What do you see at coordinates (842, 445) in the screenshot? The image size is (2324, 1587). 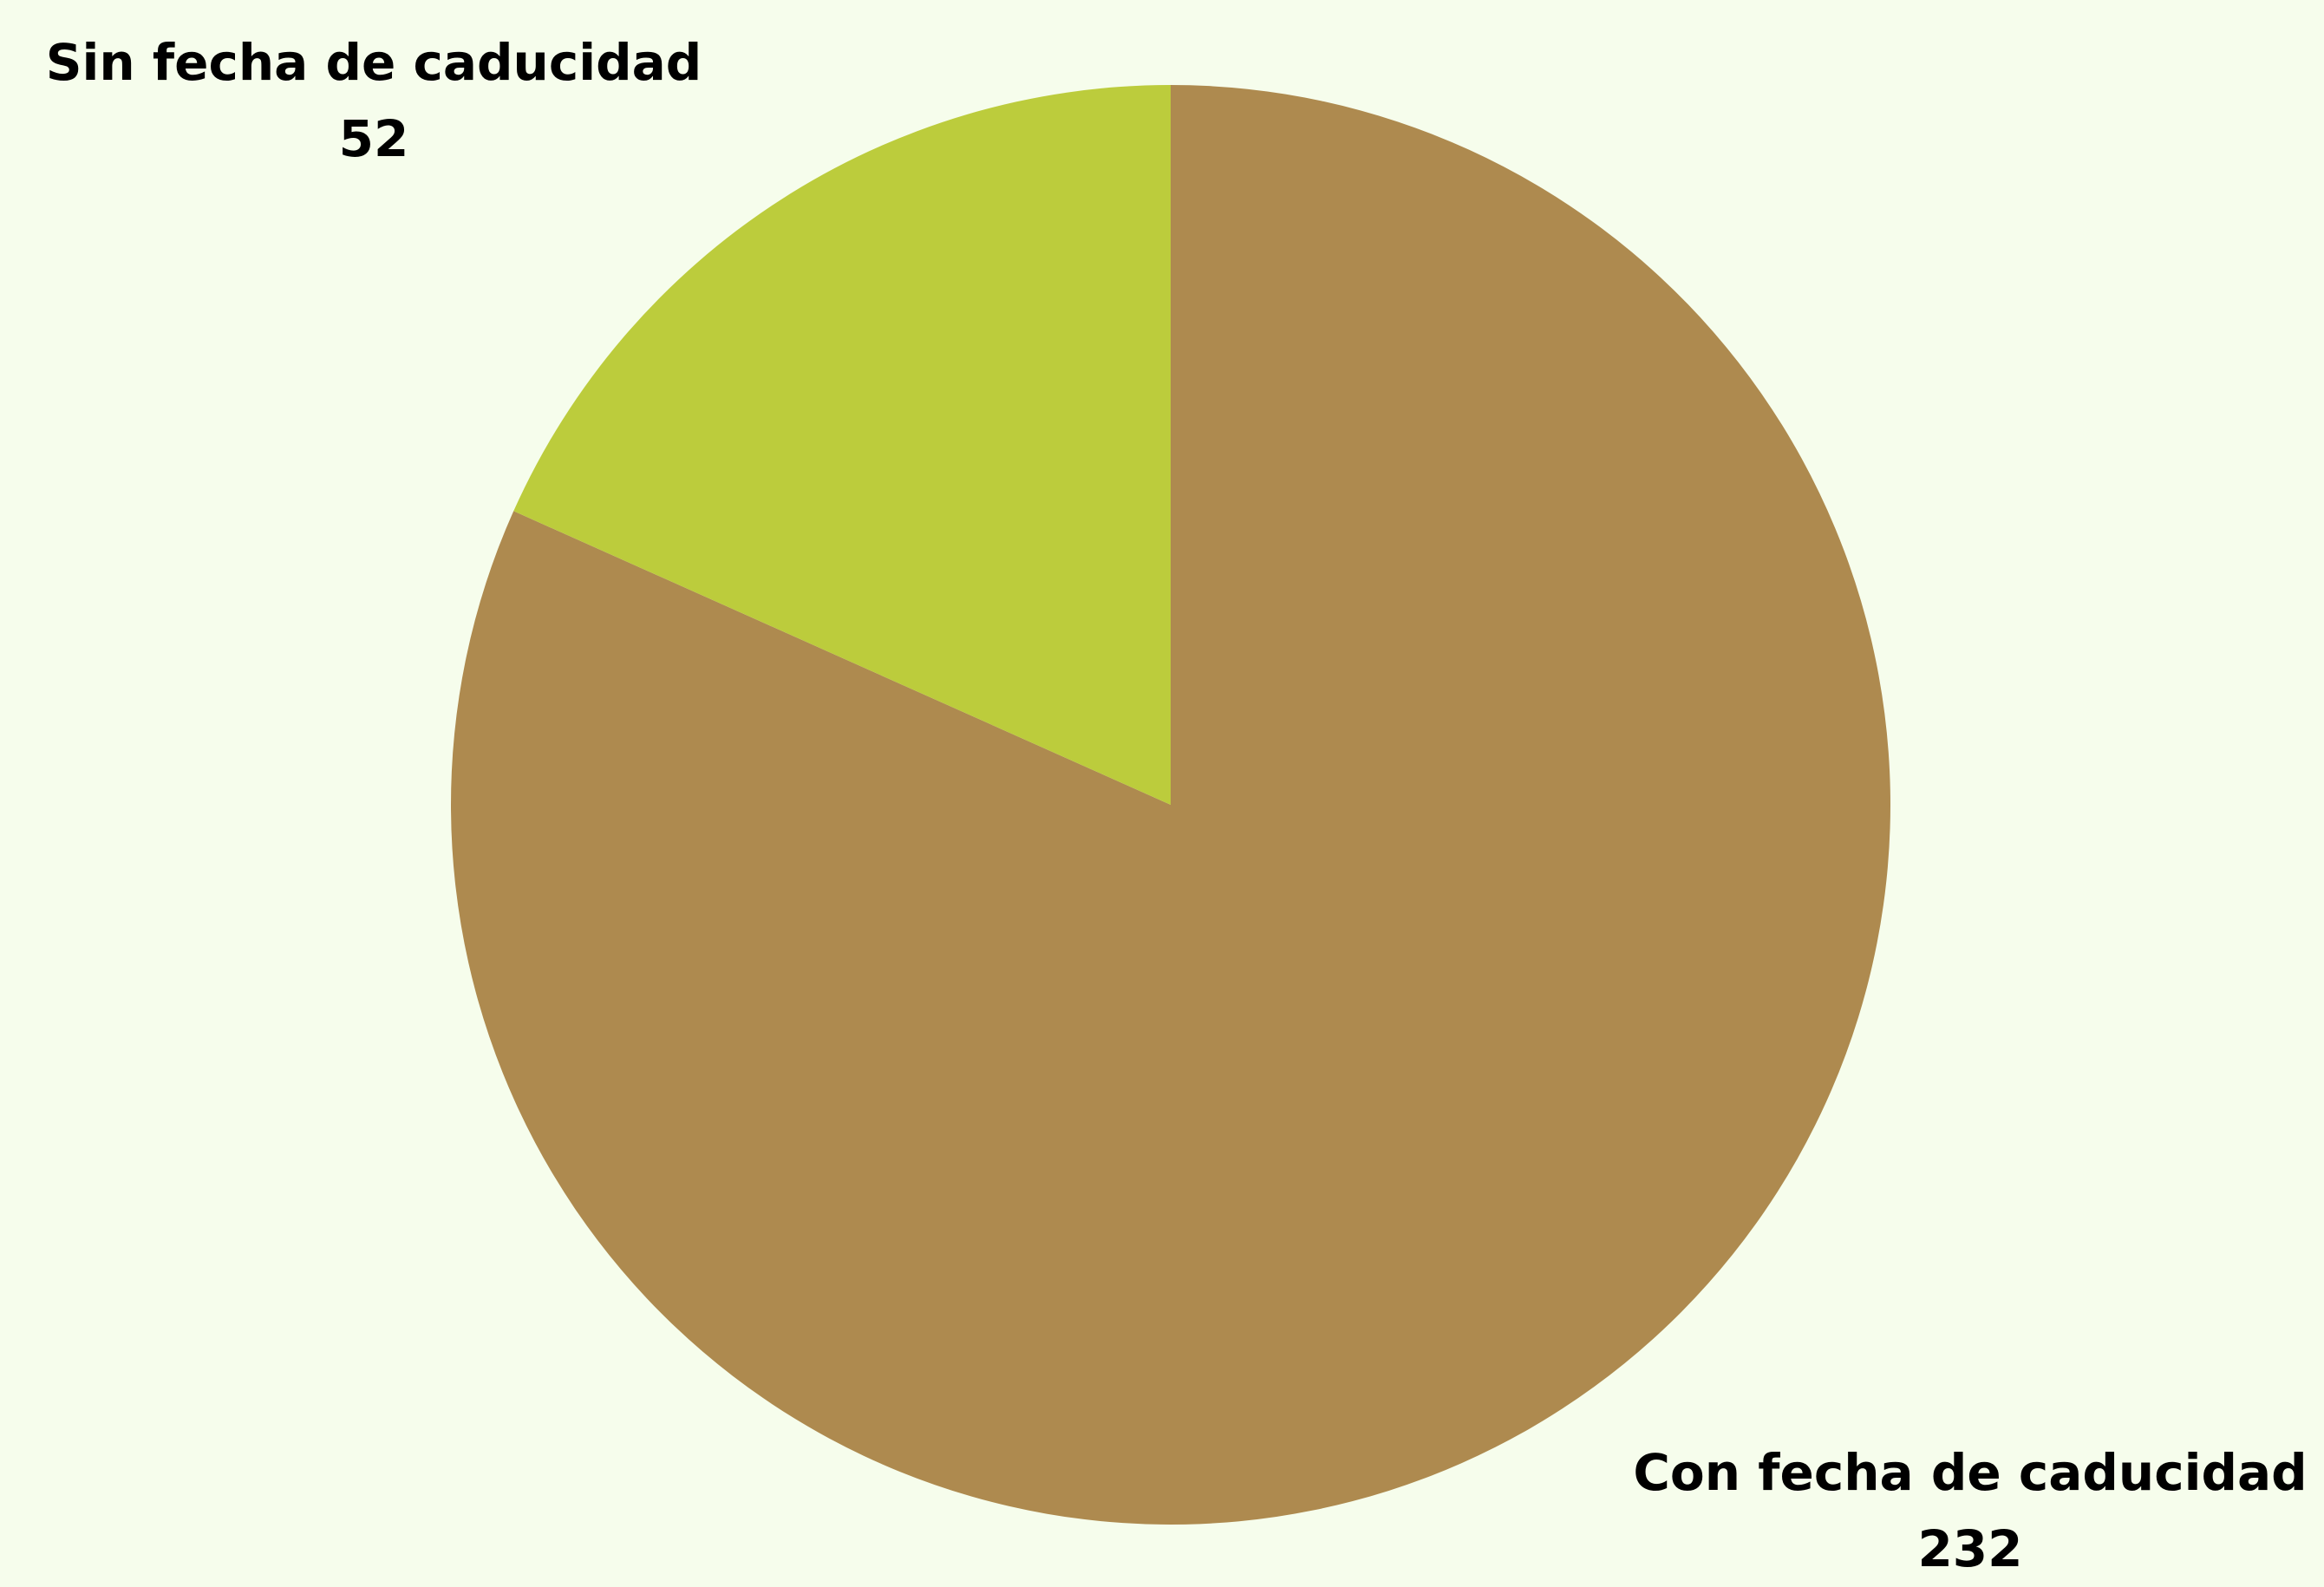 I see `pie-slice-sin-fecha-de-caducidad` at bounding box center [842, 445].